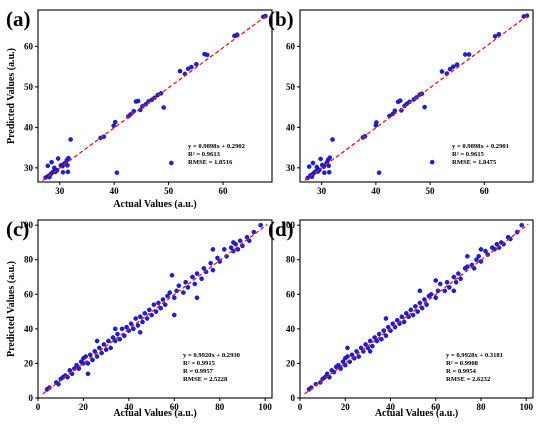 This screenshot has width=550, height=425. I want to click on panel-label: (b), so click(281, 19).